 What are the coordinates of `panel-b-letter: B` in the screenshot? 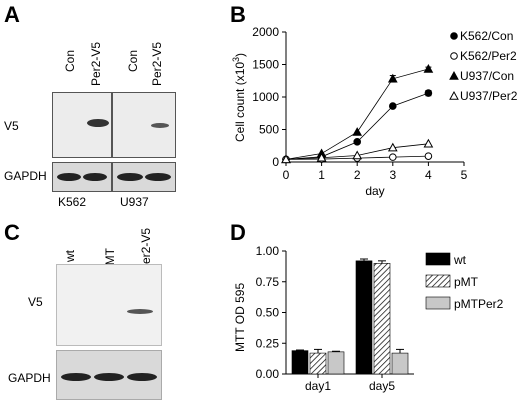 It's located at (238, 14).